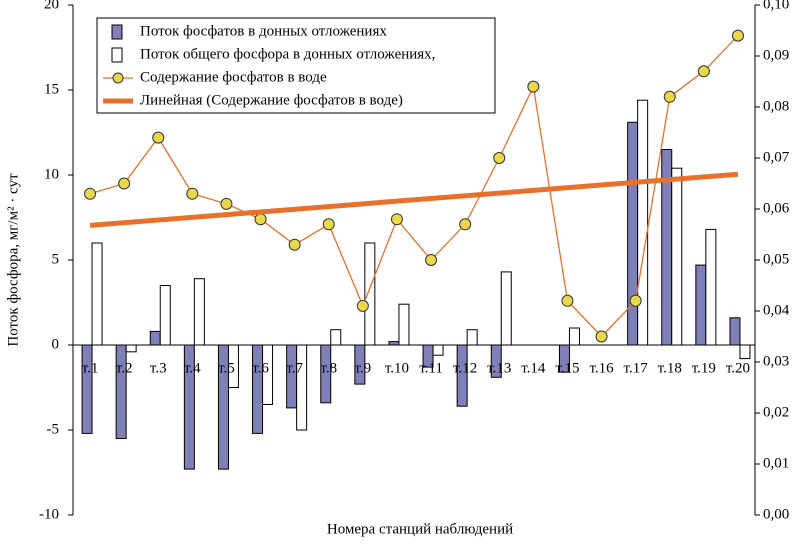  I want to click on legend, so click(296, 65).